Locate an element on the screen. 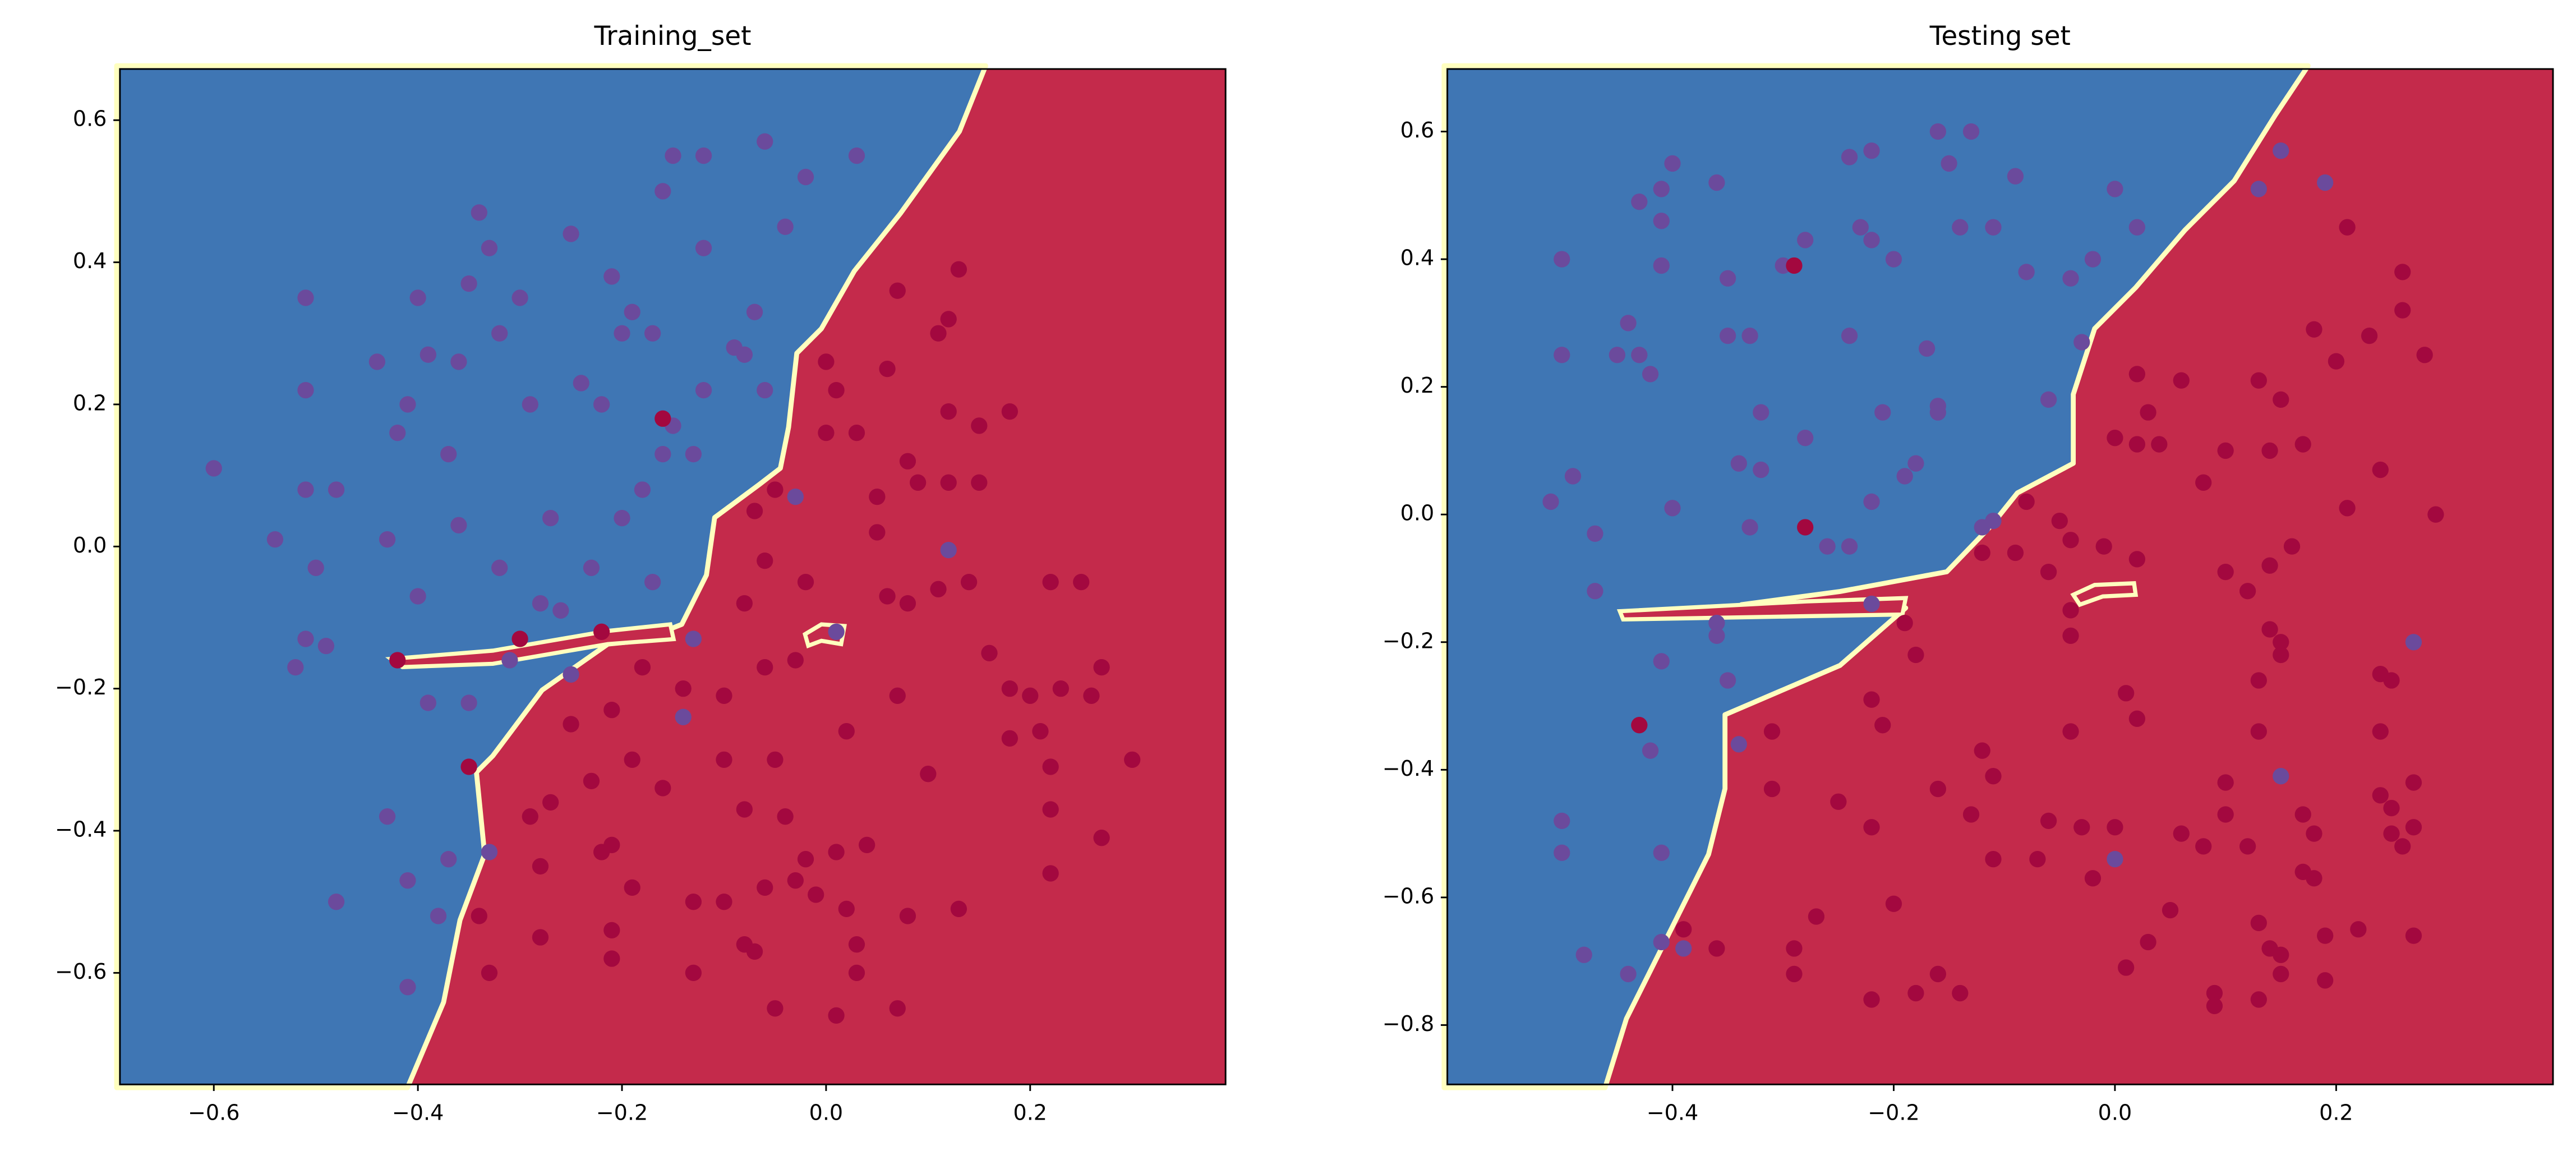  region-strip is located at coordinates (1762, 609).